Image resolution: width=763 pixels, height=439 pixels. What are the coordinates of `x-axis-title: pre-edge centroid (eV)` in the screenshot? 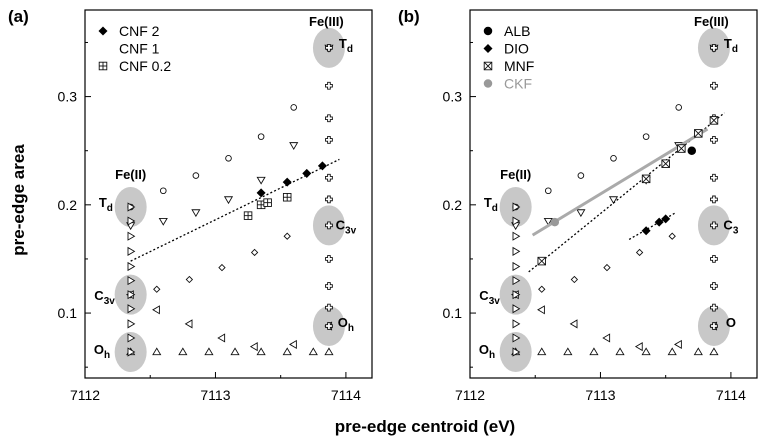 It's located at (425, 426).